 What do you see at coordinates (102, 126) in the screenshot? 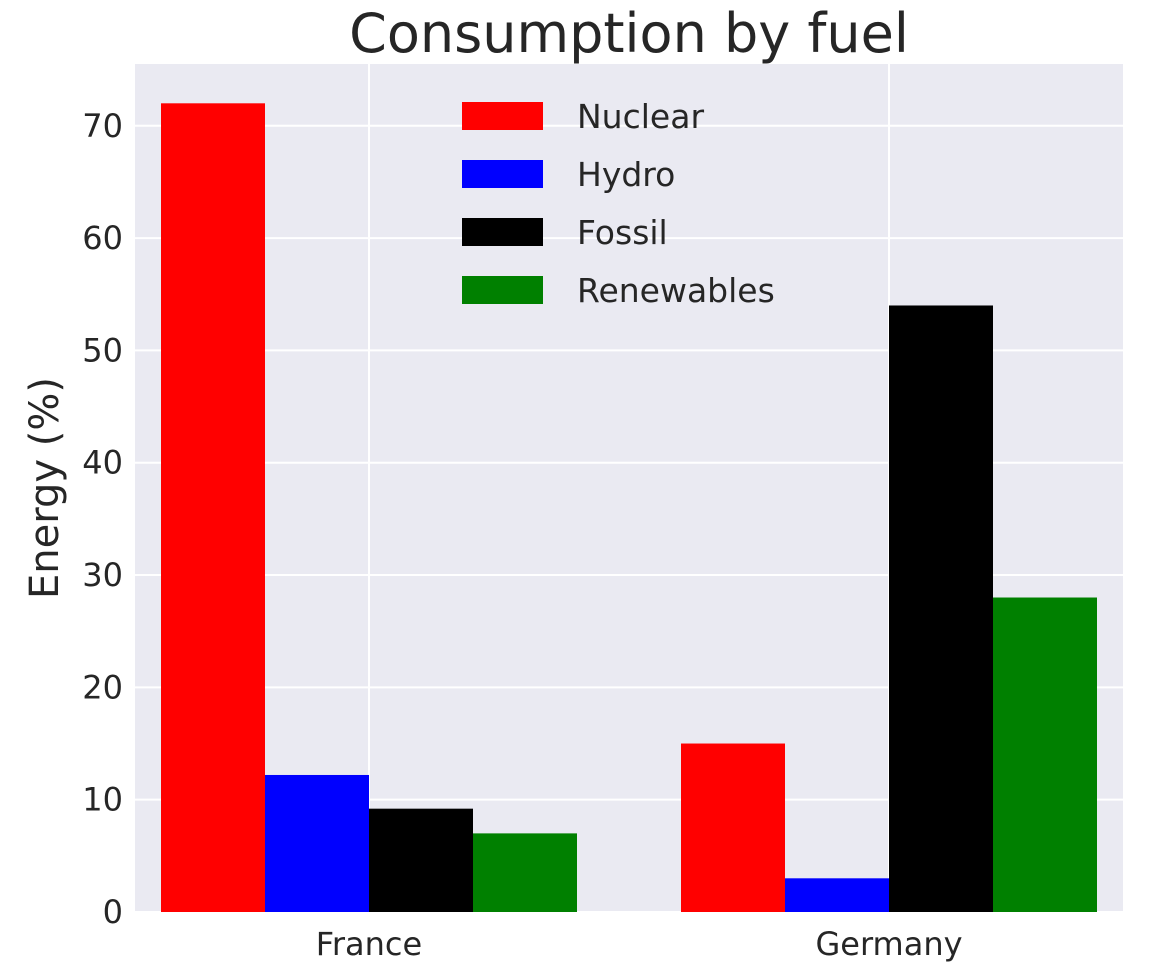
I see `y-tick-label: 70` at bounding box center [102, 126].